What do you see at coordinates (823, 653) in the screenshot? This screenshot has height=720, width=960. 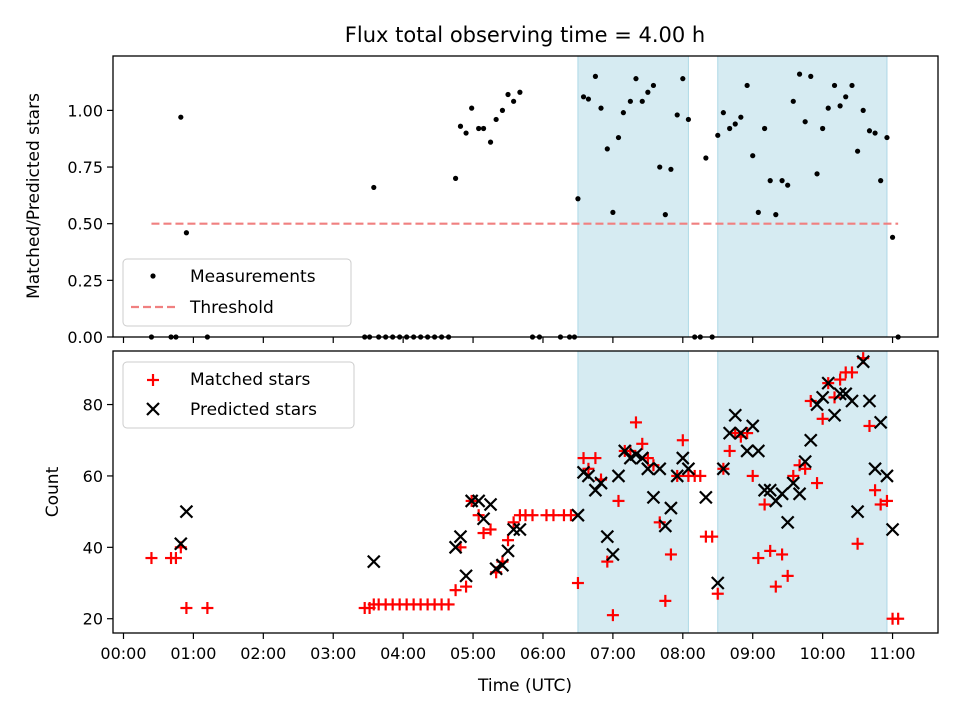 I see `x-tick-label: 10:00` at bounding box center [823, 653].